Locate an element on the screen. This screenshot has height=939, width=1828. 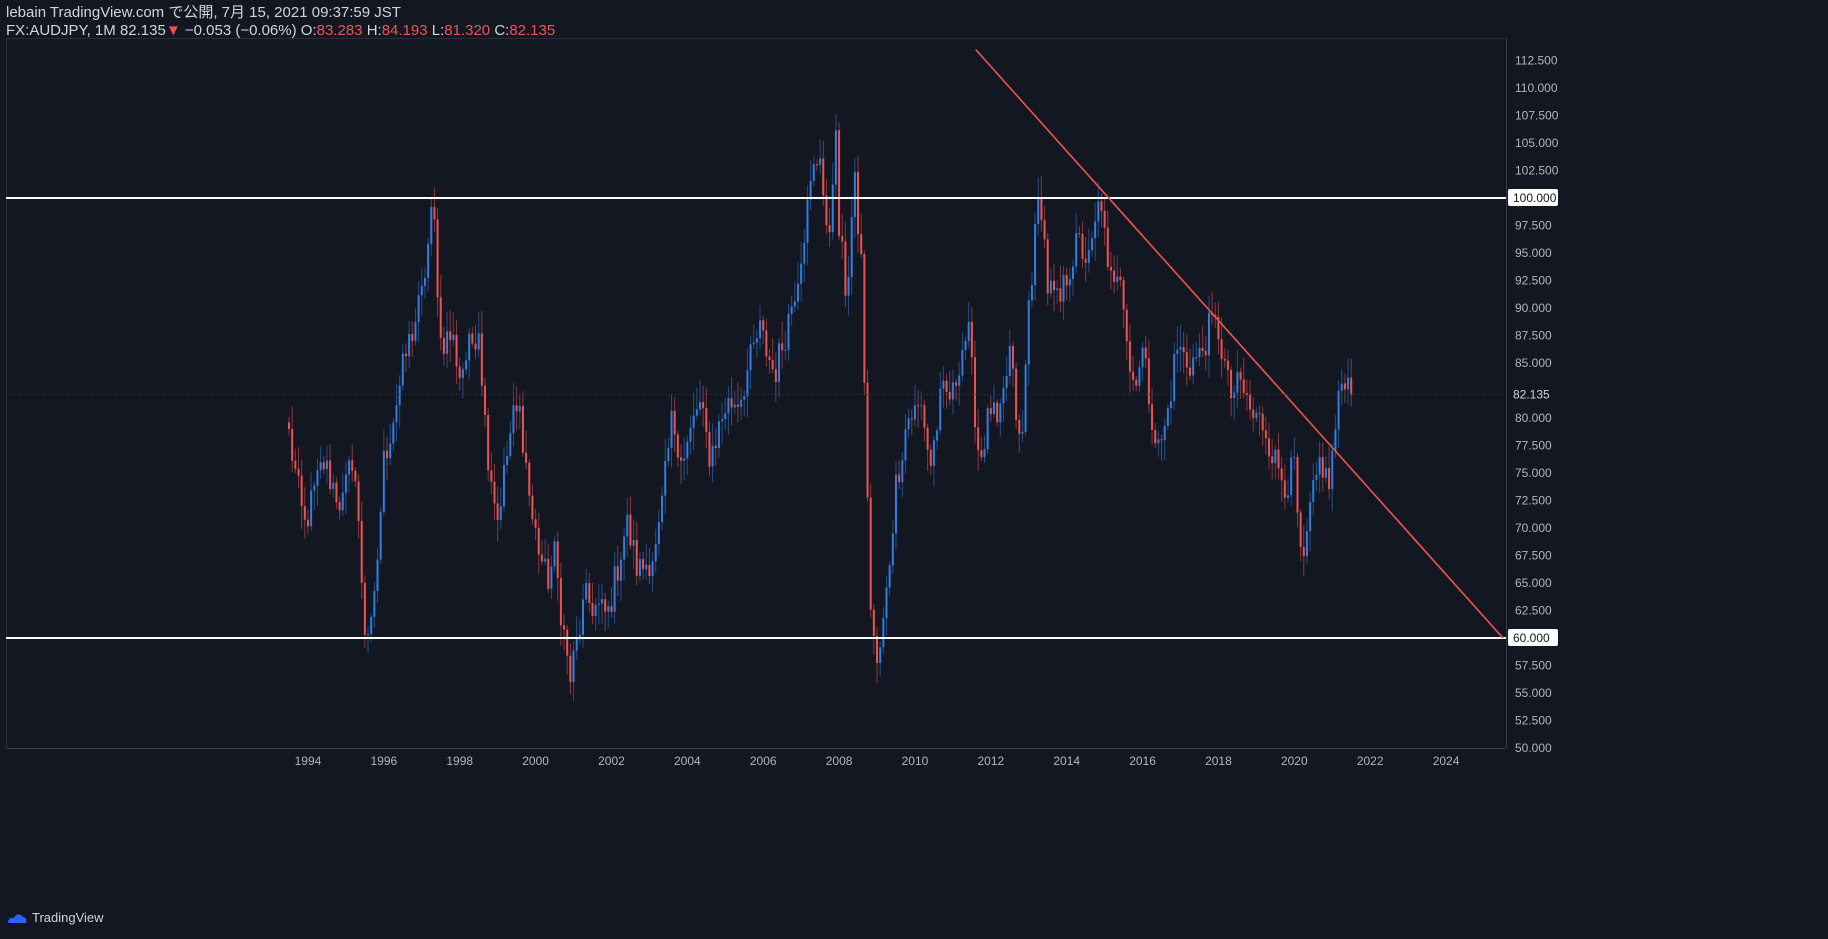
tradingview-brand: TradingView is located at coordinates (55, 917).